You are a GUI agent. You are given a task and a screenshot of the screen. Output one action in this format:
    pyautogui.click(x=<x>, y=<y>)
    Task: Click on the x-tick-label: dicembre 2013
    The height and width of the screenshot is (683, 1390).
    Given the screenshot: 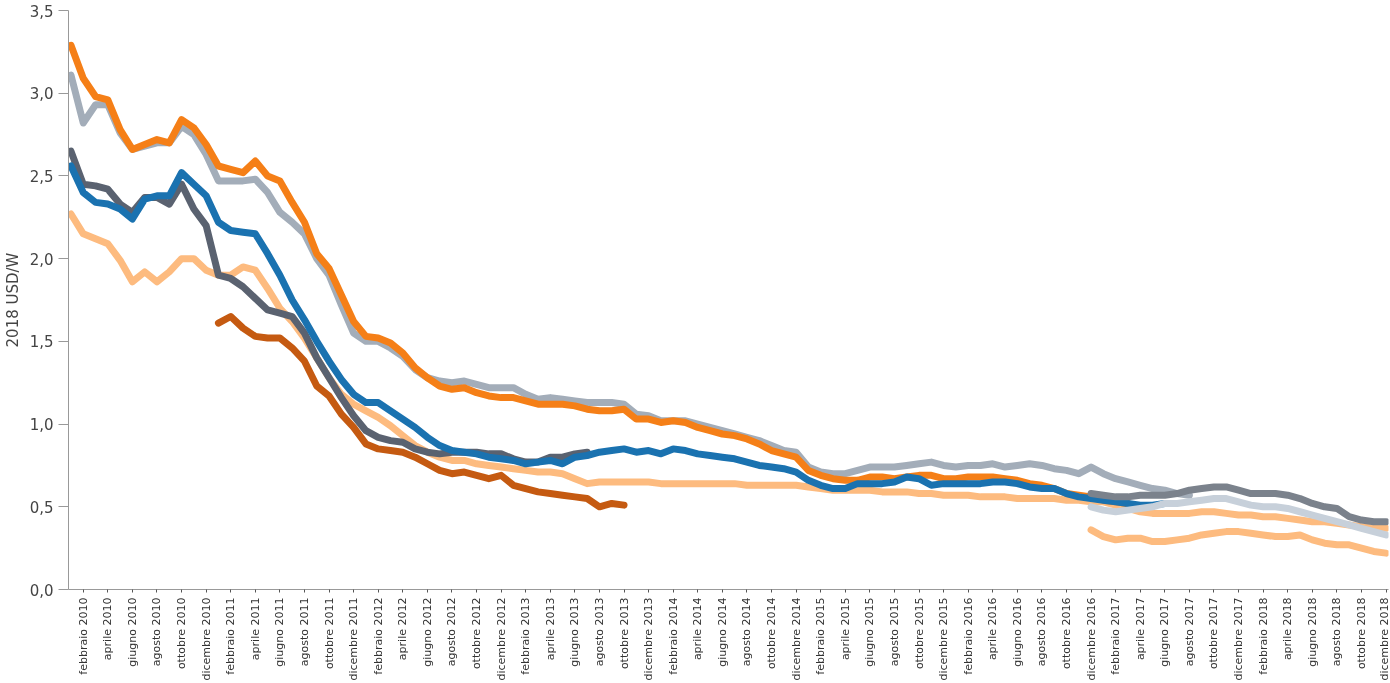 What is the action you would take?
    pyautogui.click(x=649, y=639)
    